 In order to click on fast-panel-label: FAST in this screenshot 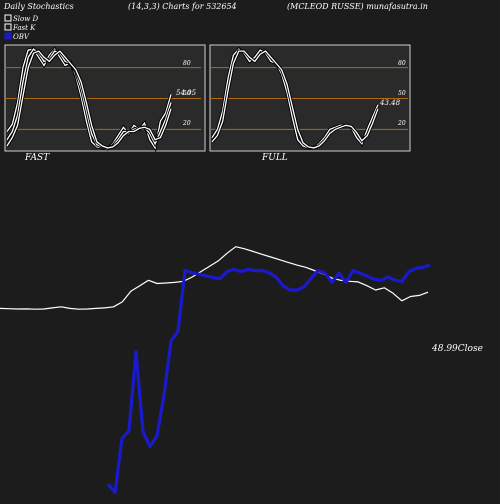, I will do `click(37, 158)`.